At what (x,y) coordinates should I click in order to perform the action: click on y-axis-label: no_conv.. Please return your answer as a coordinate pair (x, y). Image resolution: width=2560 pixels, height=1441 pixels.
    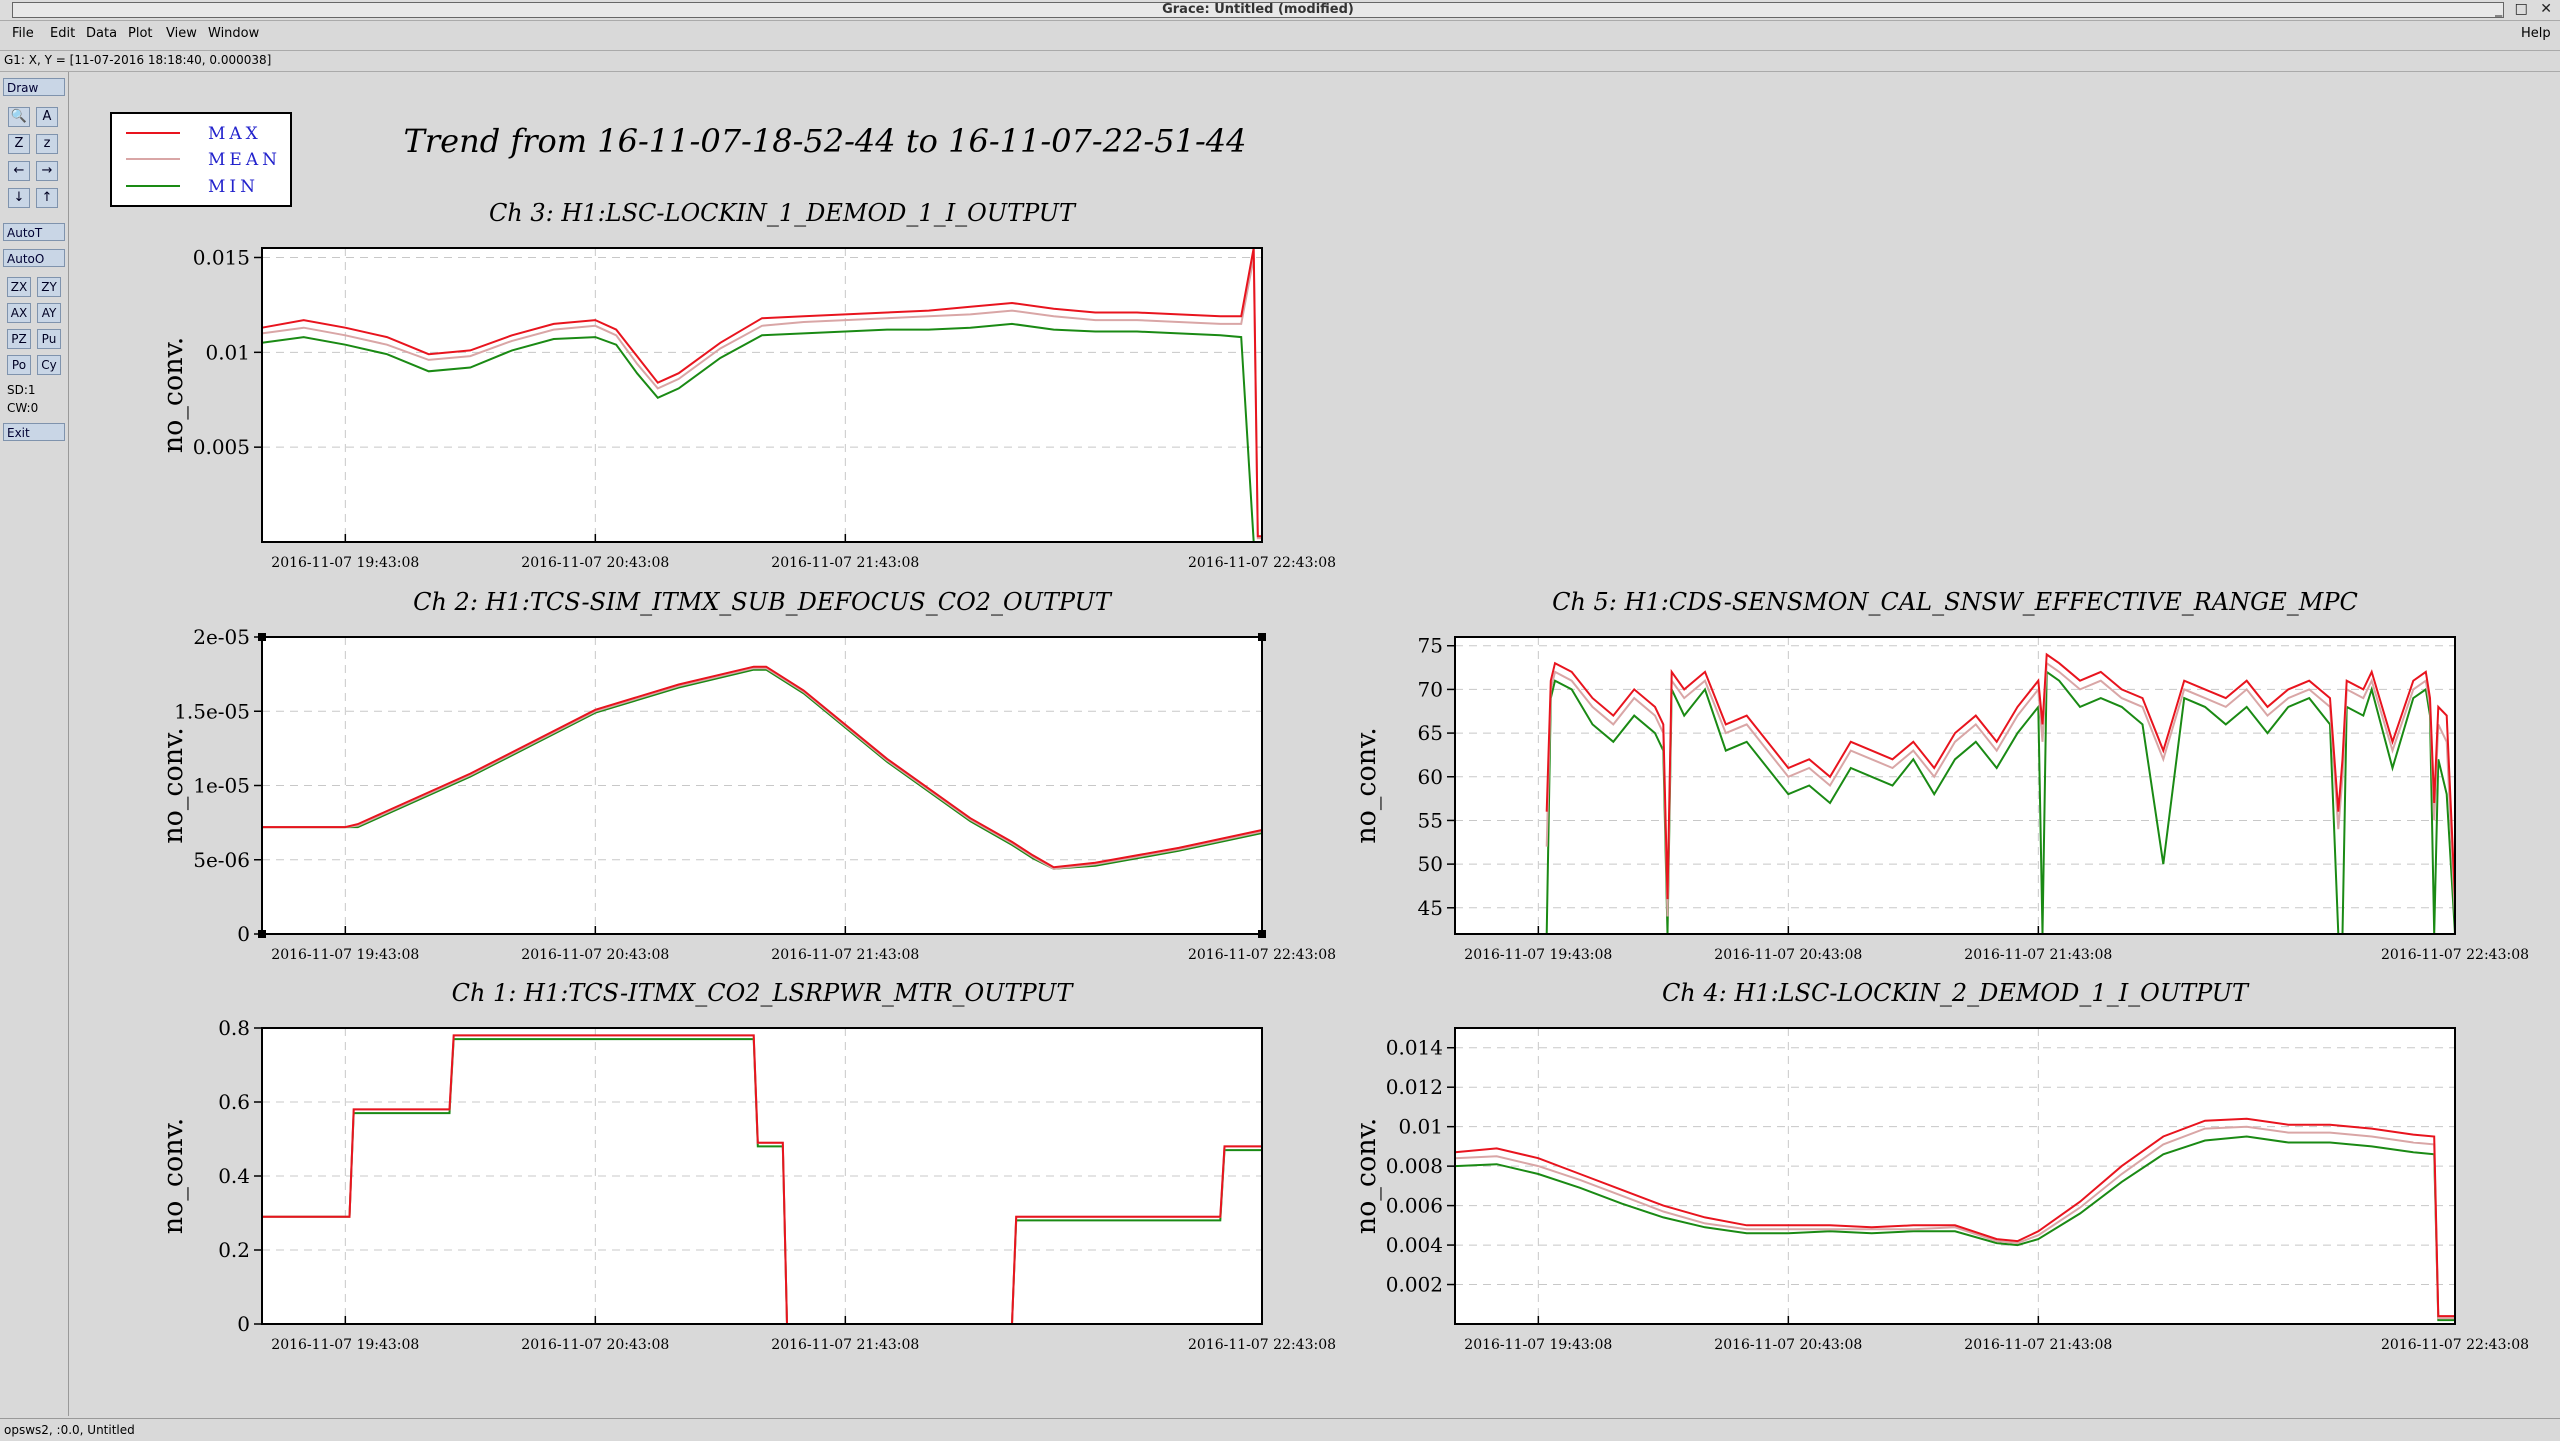
    Looking at the image, I should click on (173, 1176).